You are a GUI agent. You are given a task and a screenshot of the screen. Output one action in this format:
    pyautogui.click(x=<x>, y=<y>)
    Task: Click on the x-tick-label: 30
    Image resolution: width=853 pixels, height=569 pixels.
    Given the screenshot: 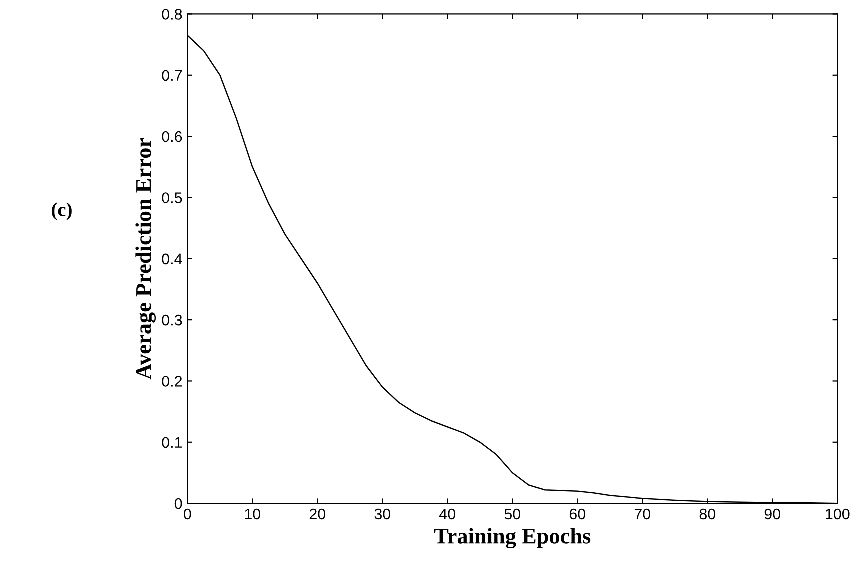 What is the action you would take?
    pyautogui.click(x=382, y=514)
    